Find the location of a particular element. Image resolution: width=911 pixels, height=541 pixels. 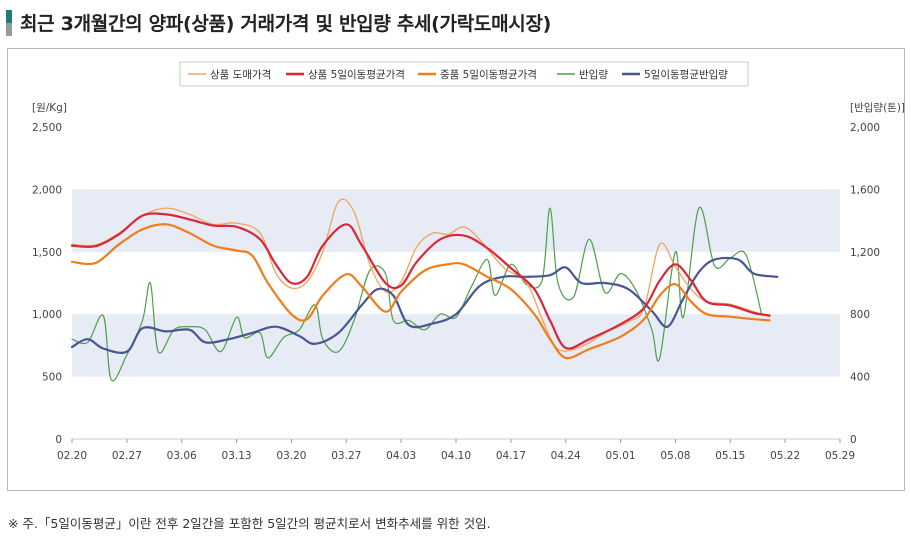

y-left-tick-label: 500 is located at coordinates (52, 378).